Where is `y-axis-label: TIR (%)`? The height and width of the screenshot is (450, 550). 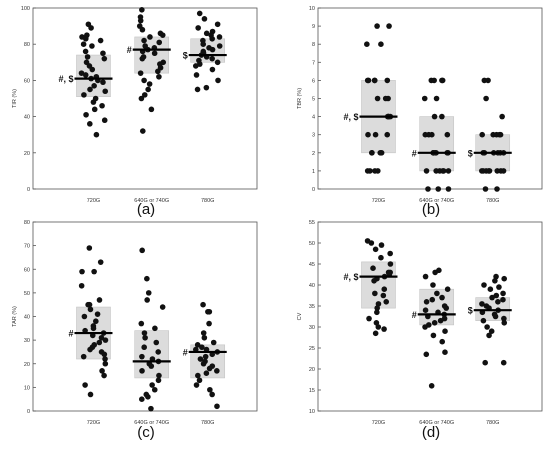
y-axis-label: TIR (%) is located at coordinates (15, 98).